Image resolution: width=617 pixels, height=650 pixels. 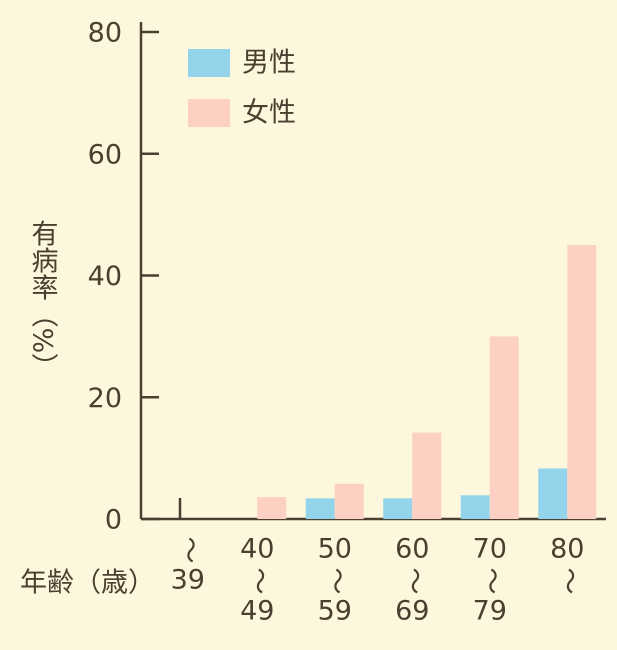 What do you see at coordinates (335, 549) in the screenshot?
I see `x-tick-label: 50` at bounding box center [335, 549].